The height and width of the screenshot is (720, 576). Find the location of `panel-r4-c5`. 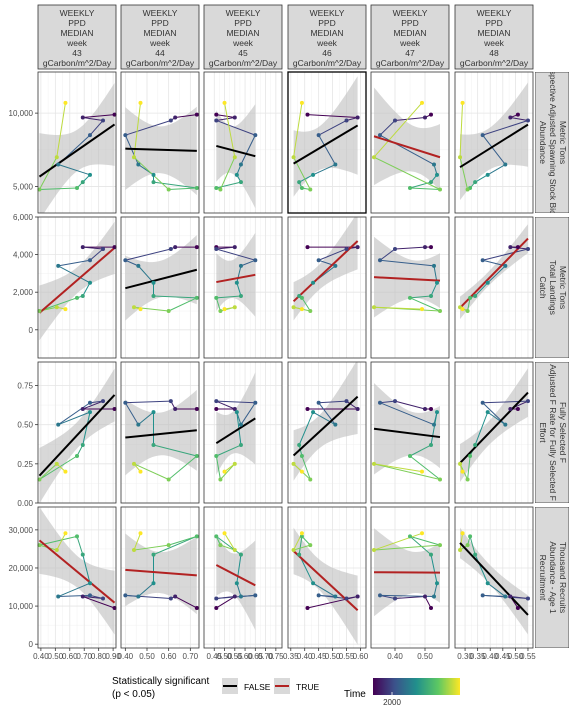

panel-r4-c5 is located at coordinates (410, 577).